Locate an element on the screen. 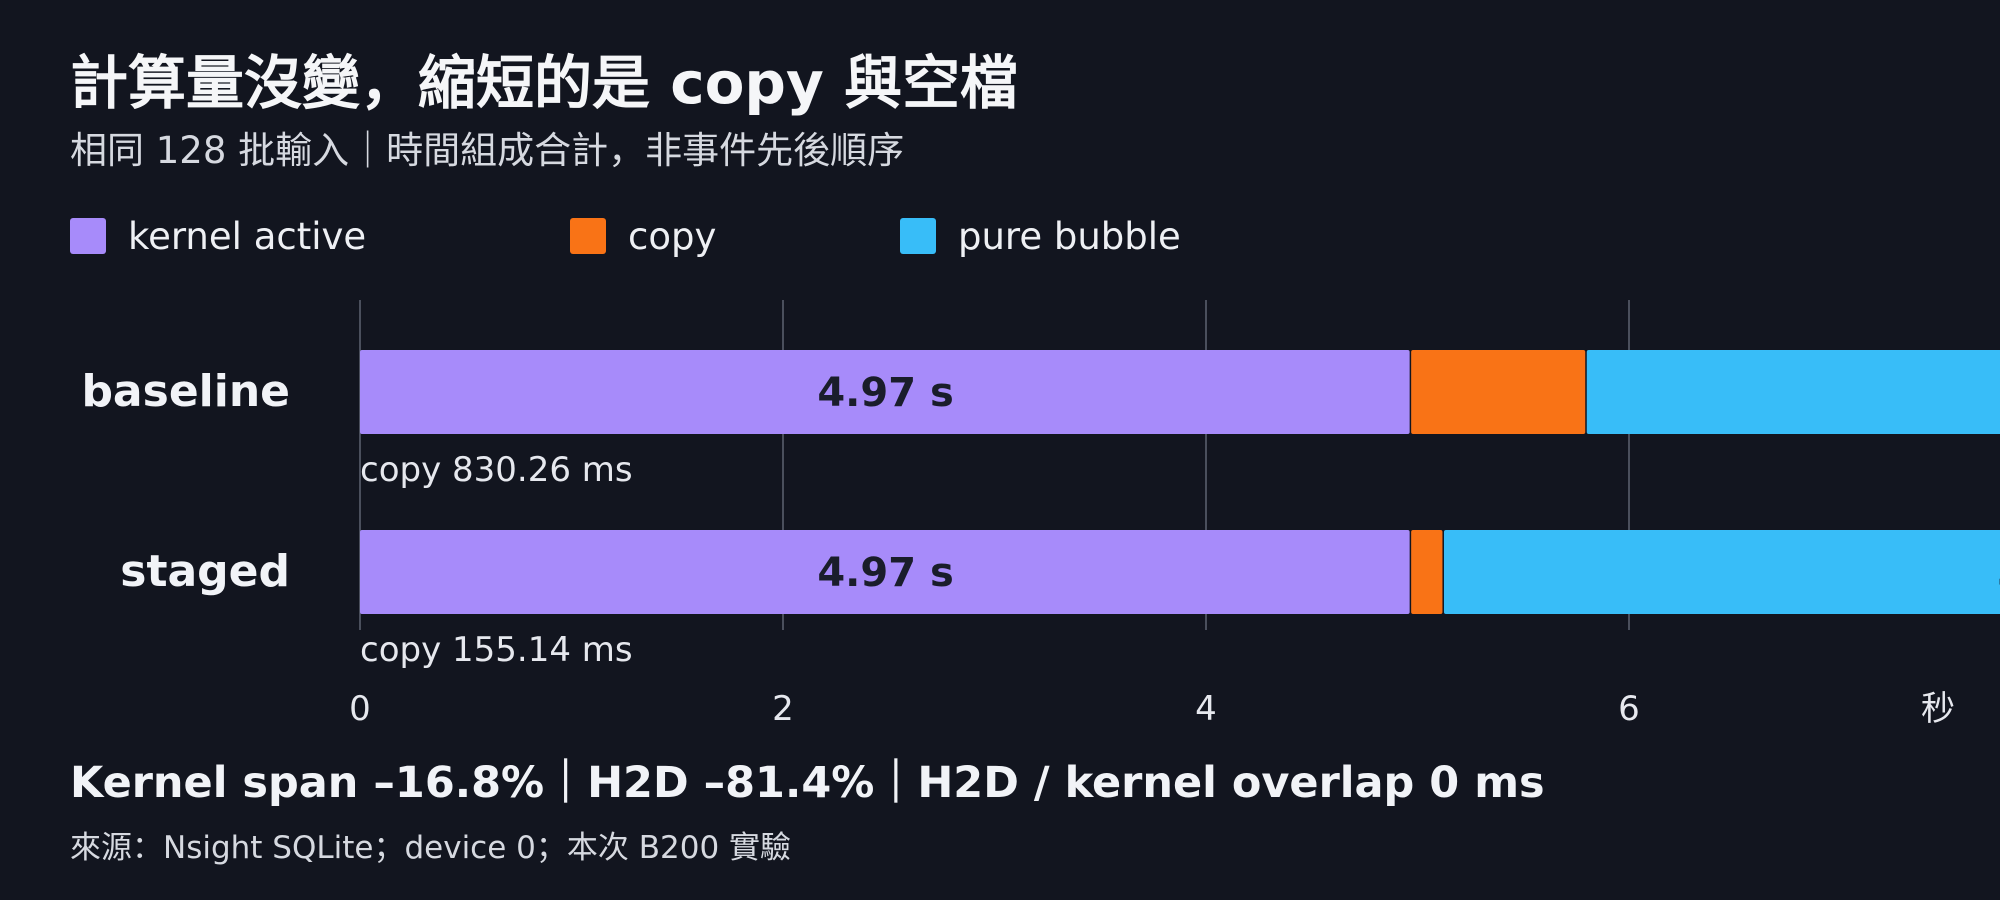 The width and height of the screenshot is (2000, 900). x-tick-label-2: 2 is located at coordinates (783, 709).